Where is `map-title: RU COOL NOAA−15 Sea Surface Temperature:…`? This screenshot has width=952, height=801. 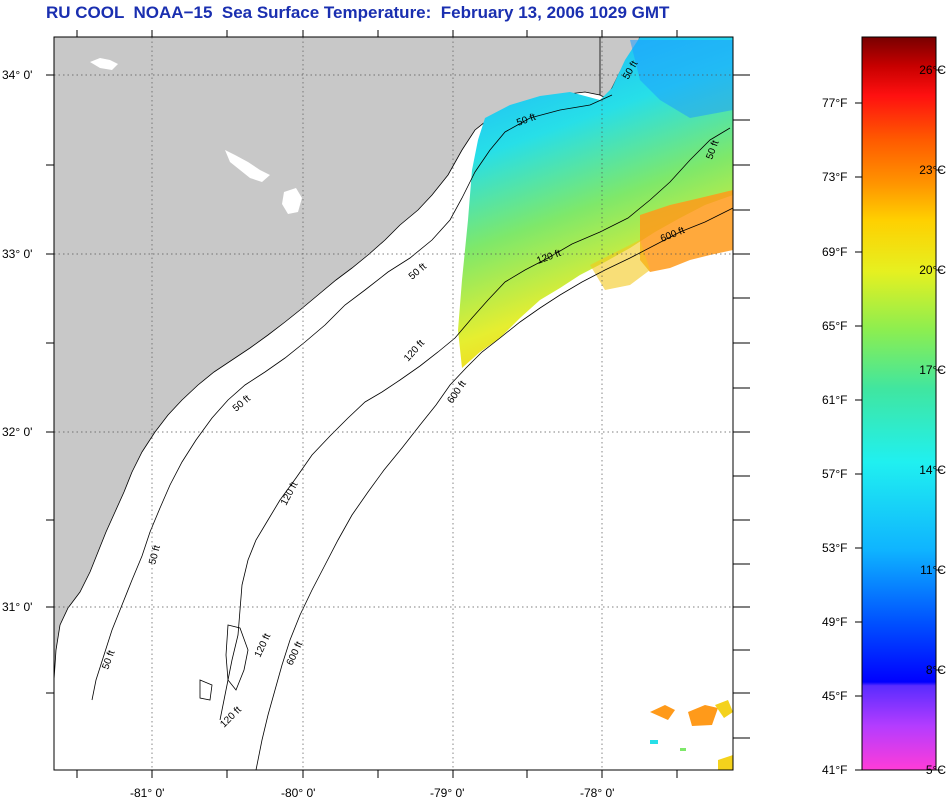 map-title: RU COOL NOAA−15 Sea Surface Temperature:… is located at coordinates (358, 12).